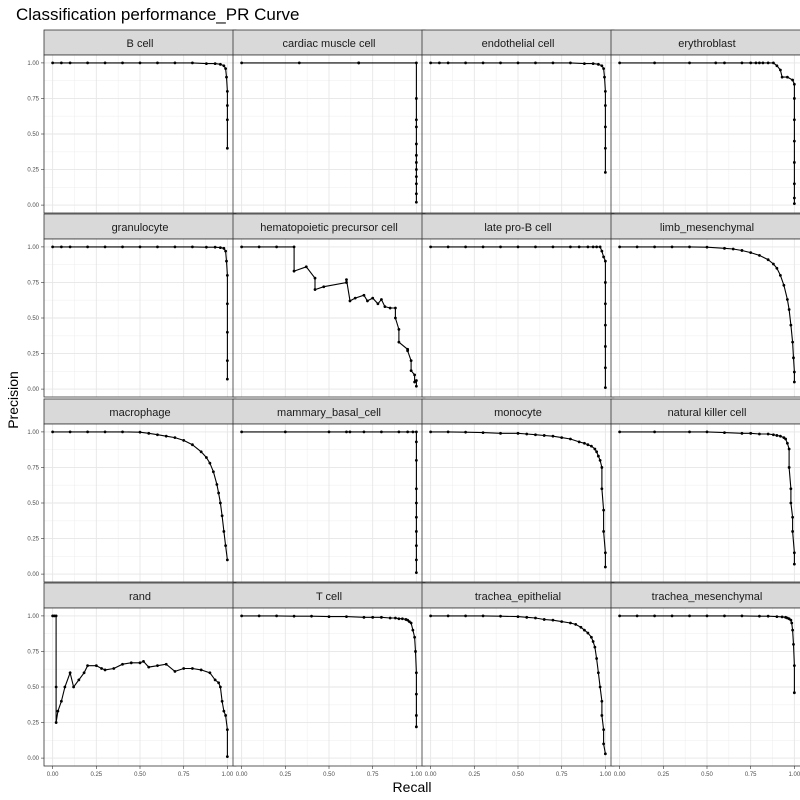 This screenshot has height=800, width=800. I want to click on panel-border, so click(705, 318).